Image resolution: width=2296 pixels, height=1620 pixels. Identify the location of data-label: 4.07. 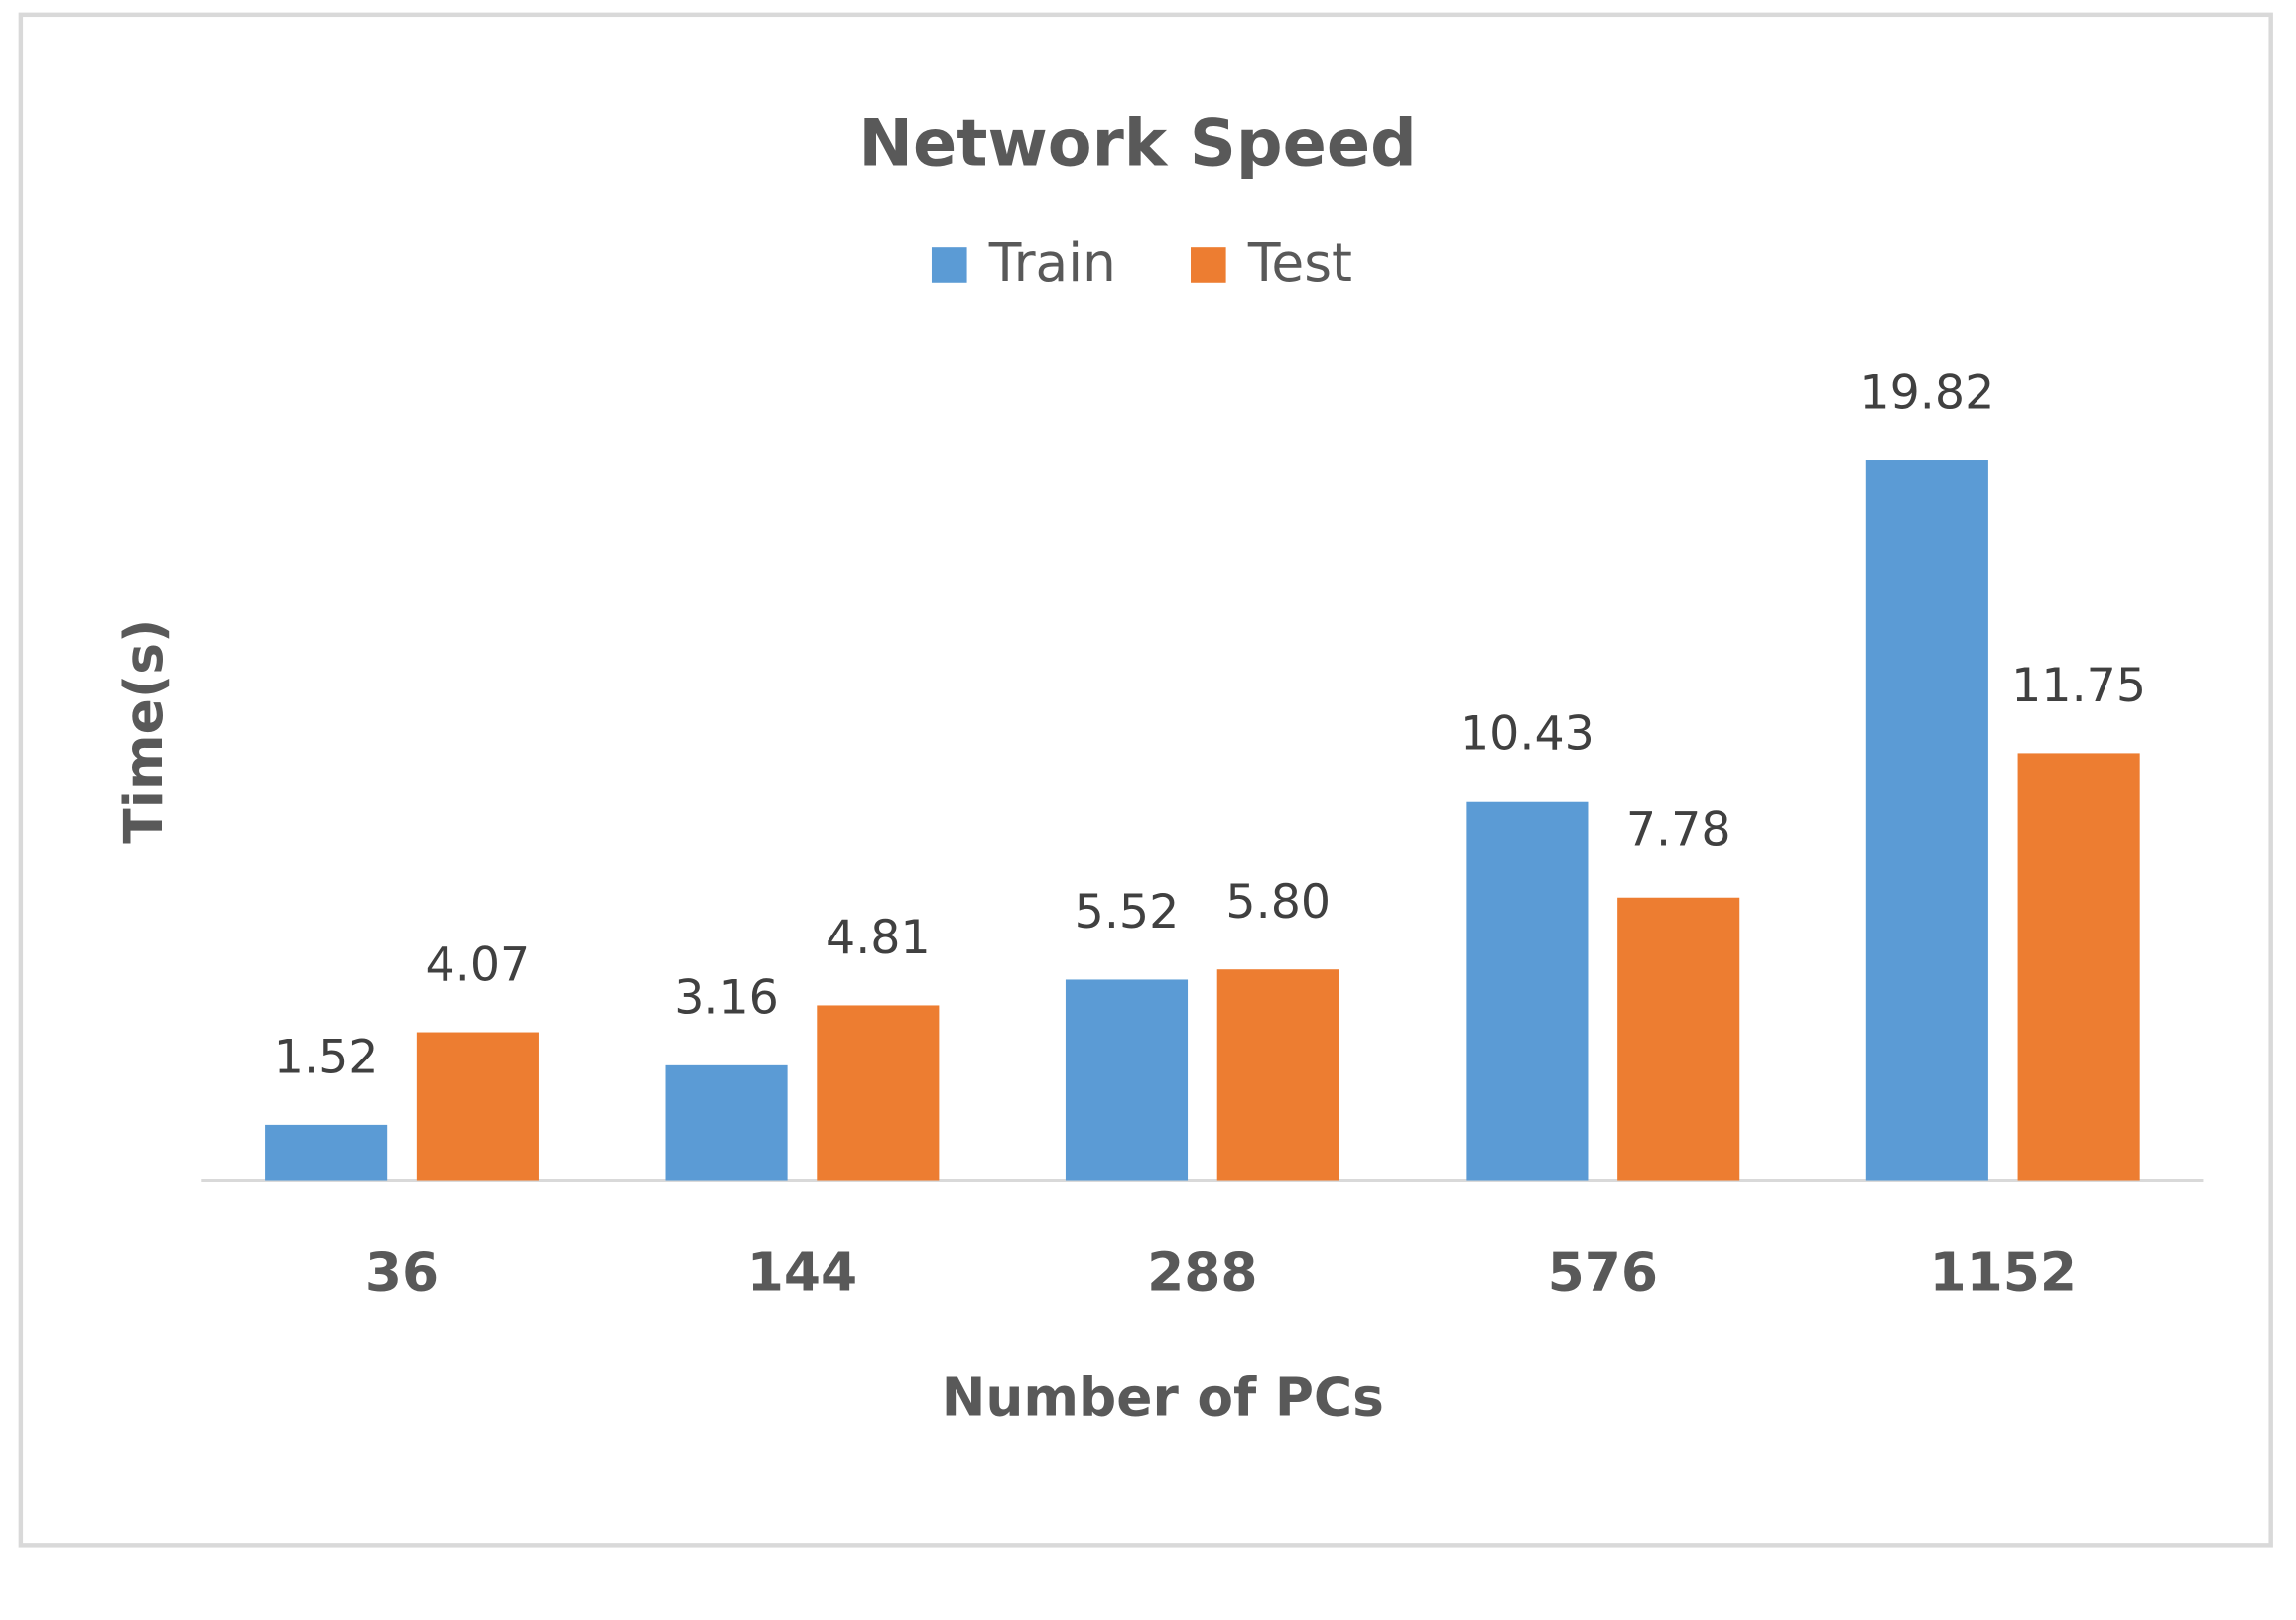
(479, 964).